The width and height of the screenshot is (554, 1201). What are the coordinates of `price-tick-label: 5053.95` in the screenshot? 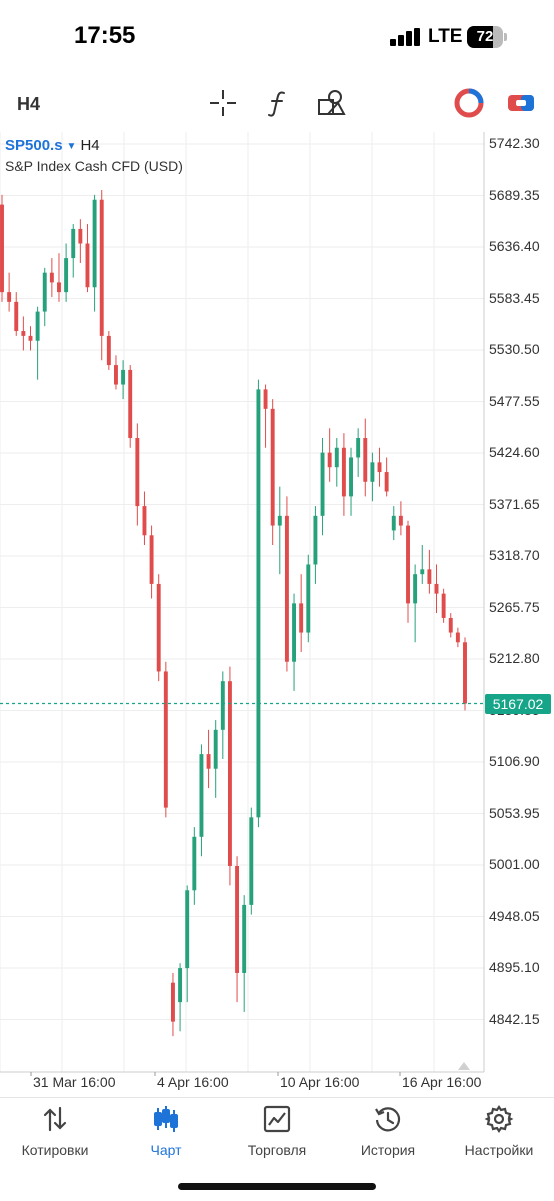 It's located at (514, 812).